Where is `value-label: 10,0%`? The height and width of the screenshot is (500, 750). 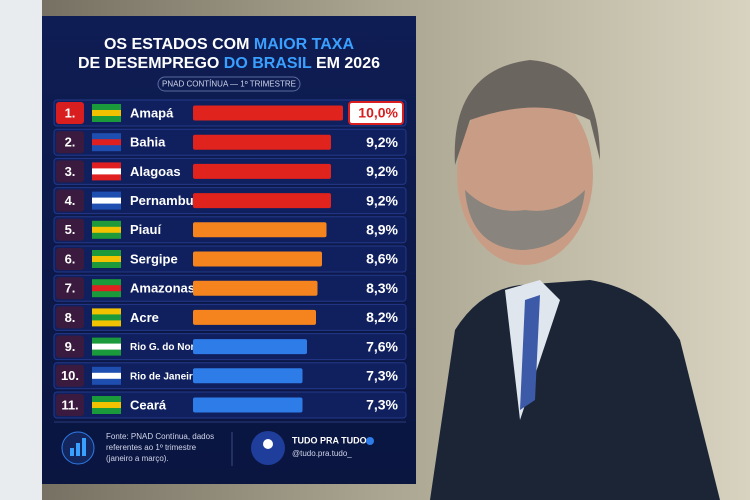
value-label: 10,0% is located at coordinates (378, 113).